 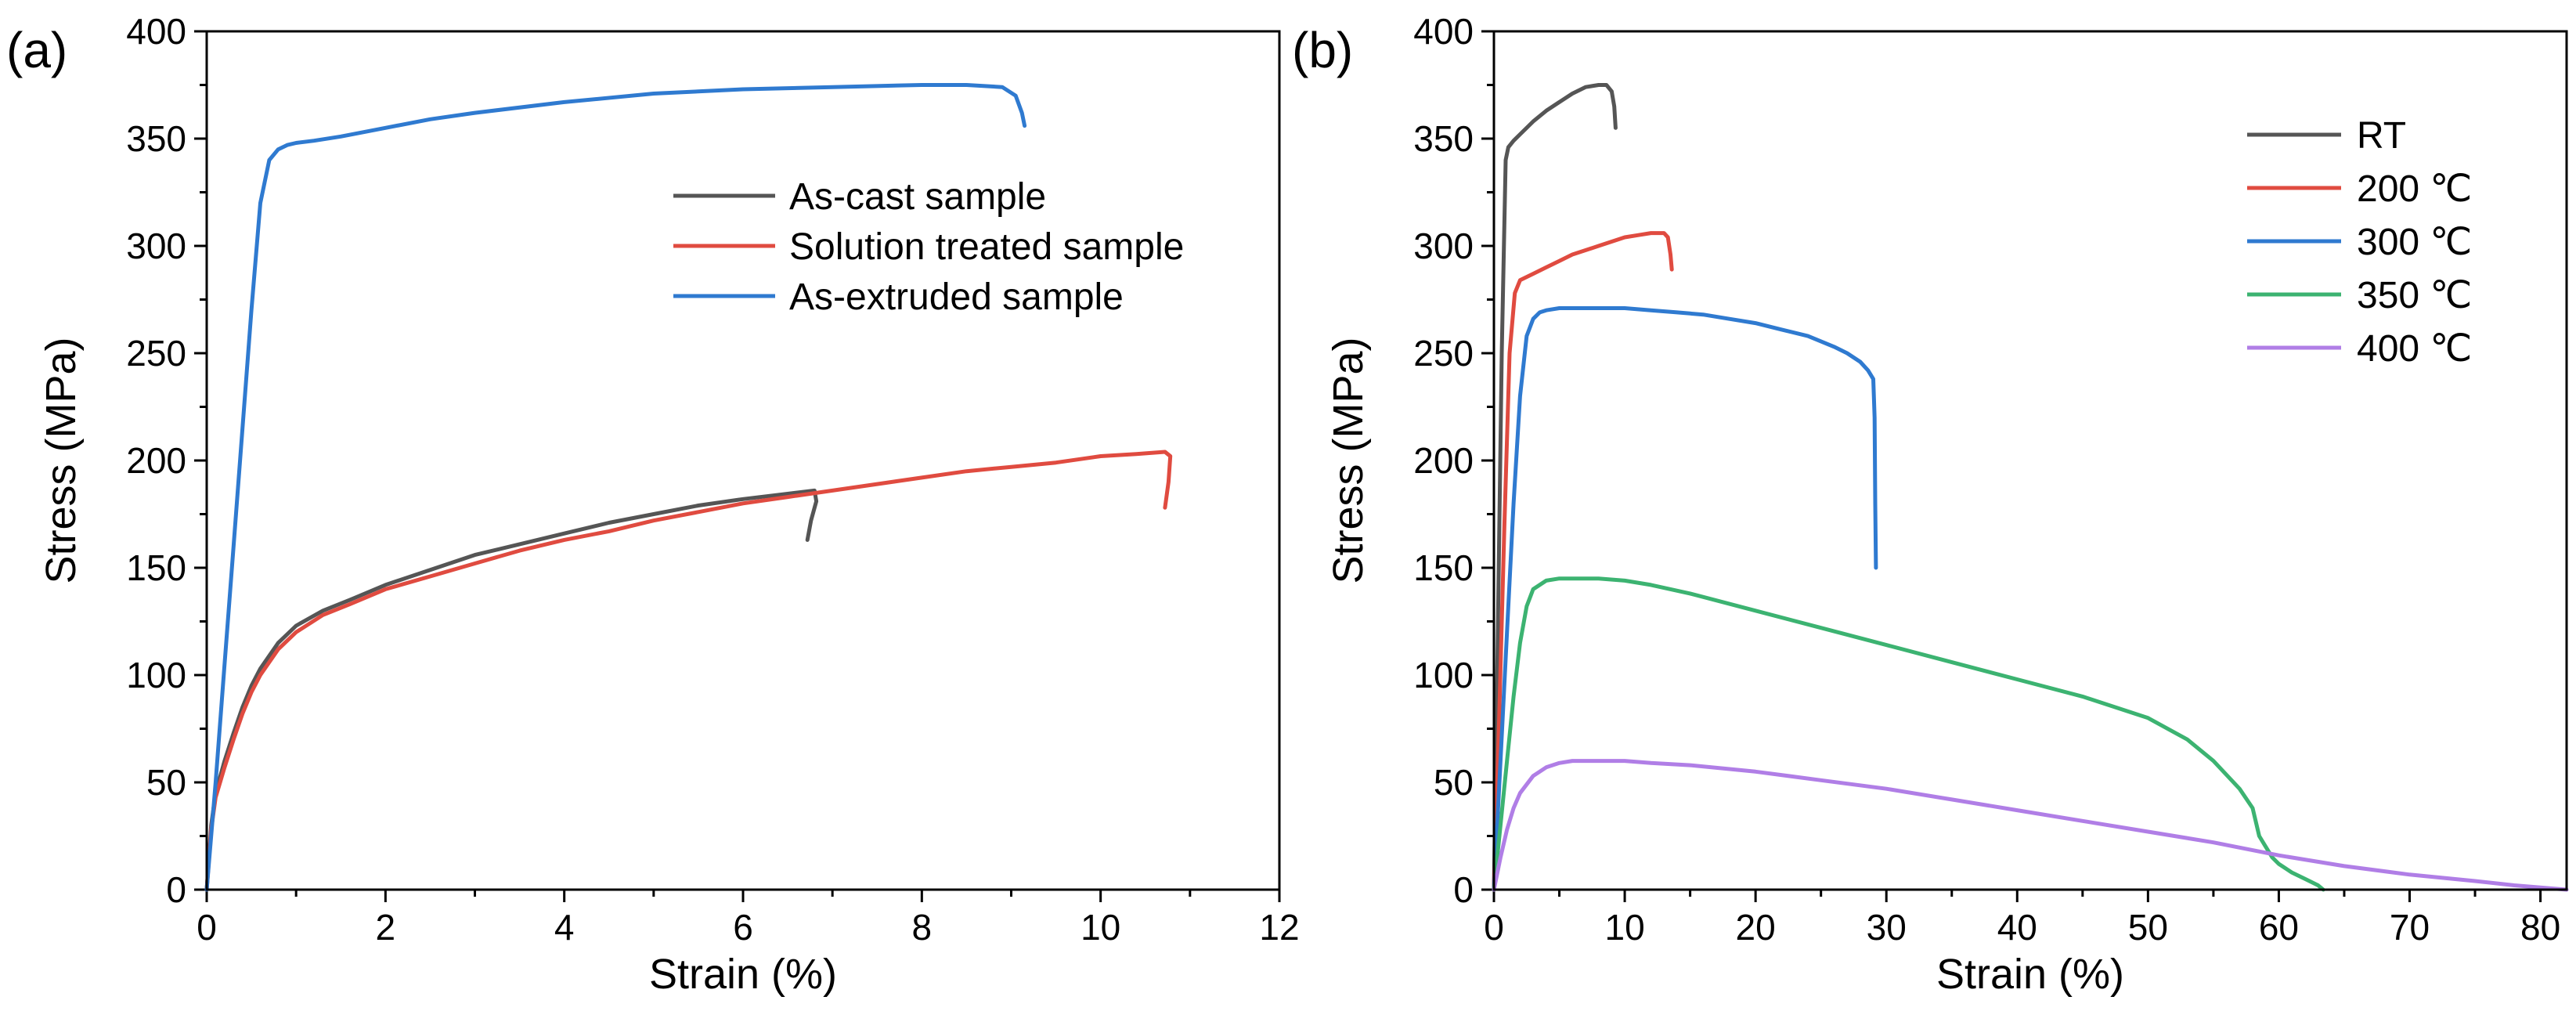 I want to click on panel-a-x-tick-label: 10, so click(x=1100, y=927).